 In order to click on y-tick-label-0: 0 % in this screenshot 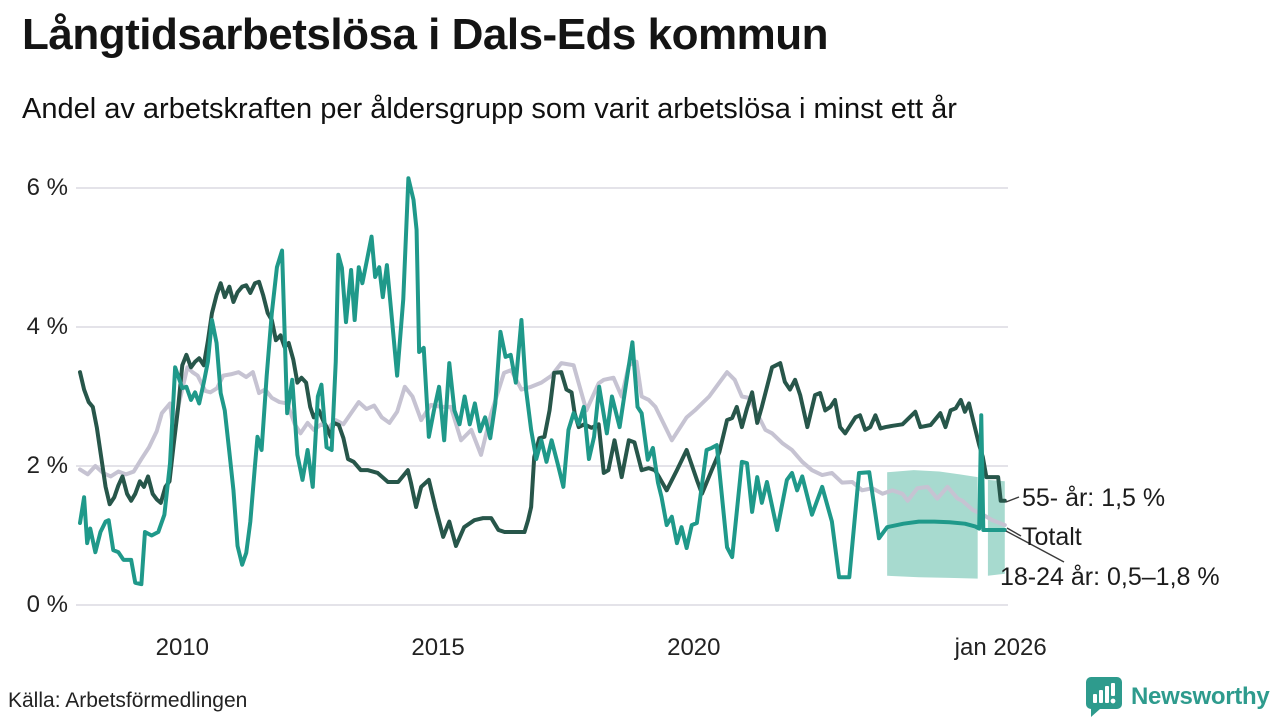, I will do `click(47, 604)`.